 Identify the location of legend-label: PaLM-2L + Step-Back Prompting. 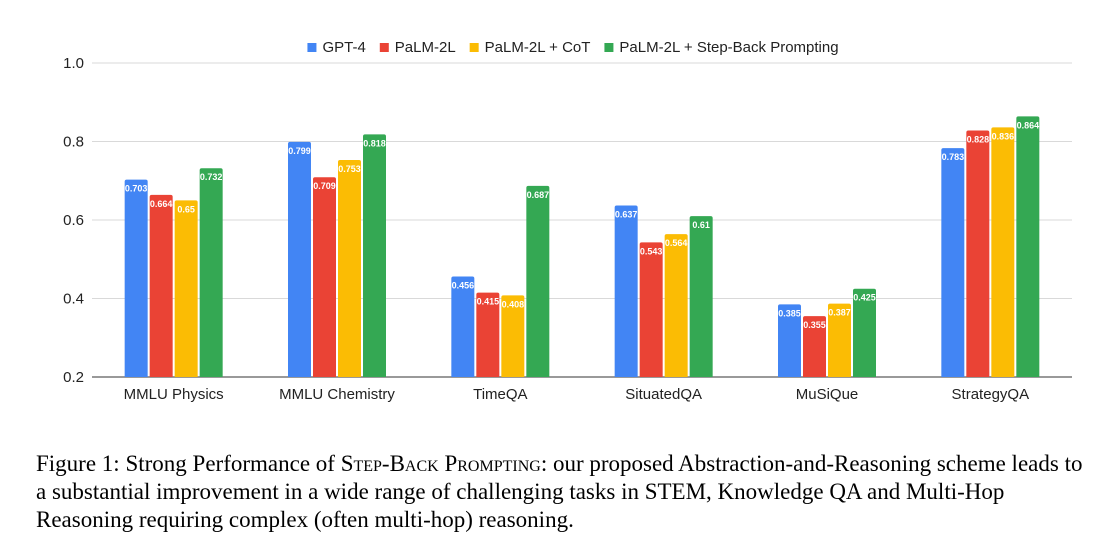
(728, 47).